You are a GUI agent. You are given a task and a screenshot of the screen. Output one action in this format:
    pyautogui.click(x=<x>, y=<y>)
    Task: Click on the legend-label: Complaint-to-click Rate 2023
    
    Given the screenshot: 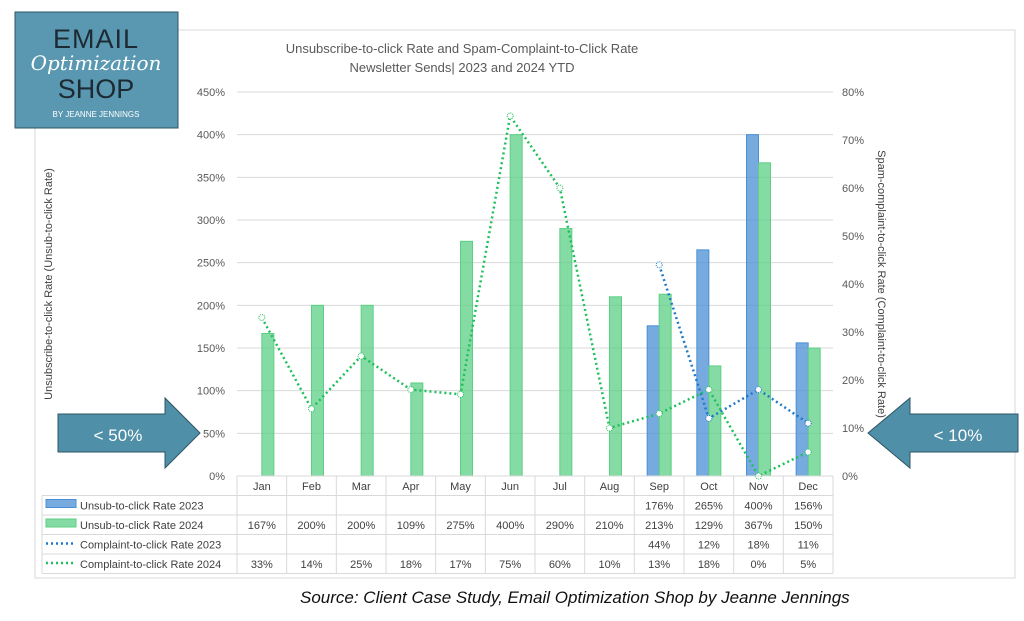 What is the action you would take?
    pyautogui.click(x=150, y=546)
    